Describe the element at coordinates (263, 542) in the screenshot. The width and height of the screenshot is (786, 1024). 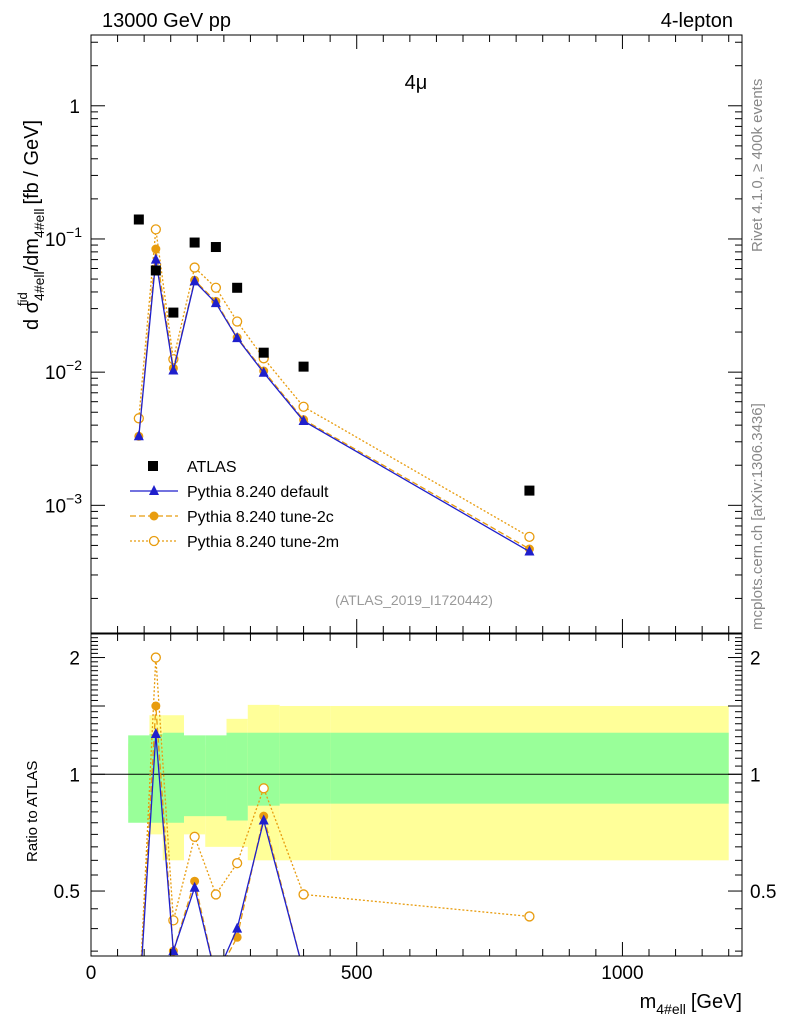
I see `legend-label: Pythia 8.240 tune-2m` at that location.